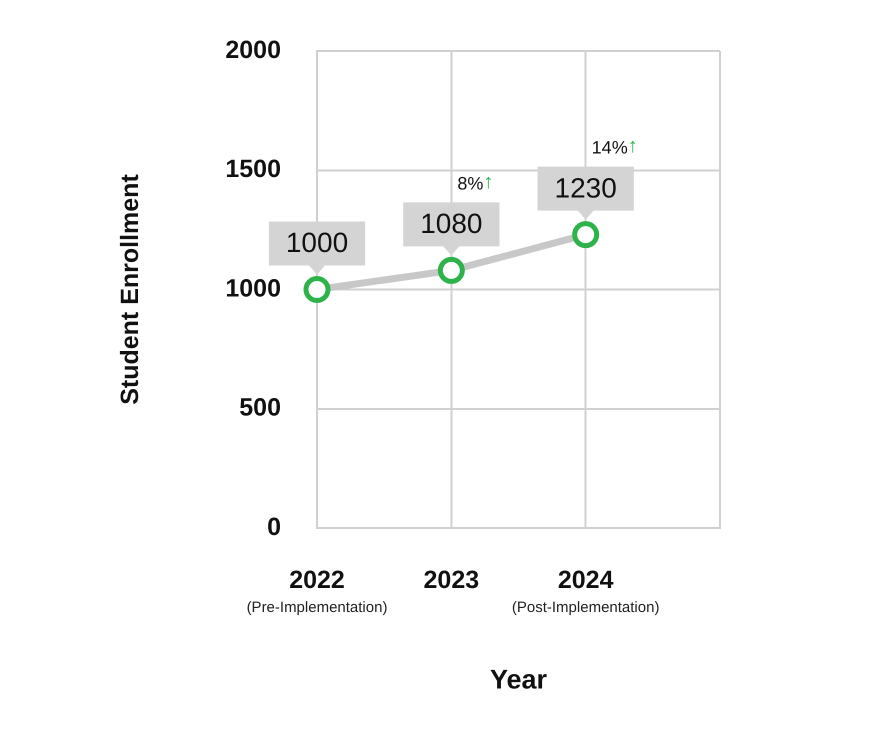 This screenshot has height=731, width=881. What do you see at coordinates (452, 580) in the screenshot?
I see `x-tick-label: 2023` at bounding box center [452, 580].